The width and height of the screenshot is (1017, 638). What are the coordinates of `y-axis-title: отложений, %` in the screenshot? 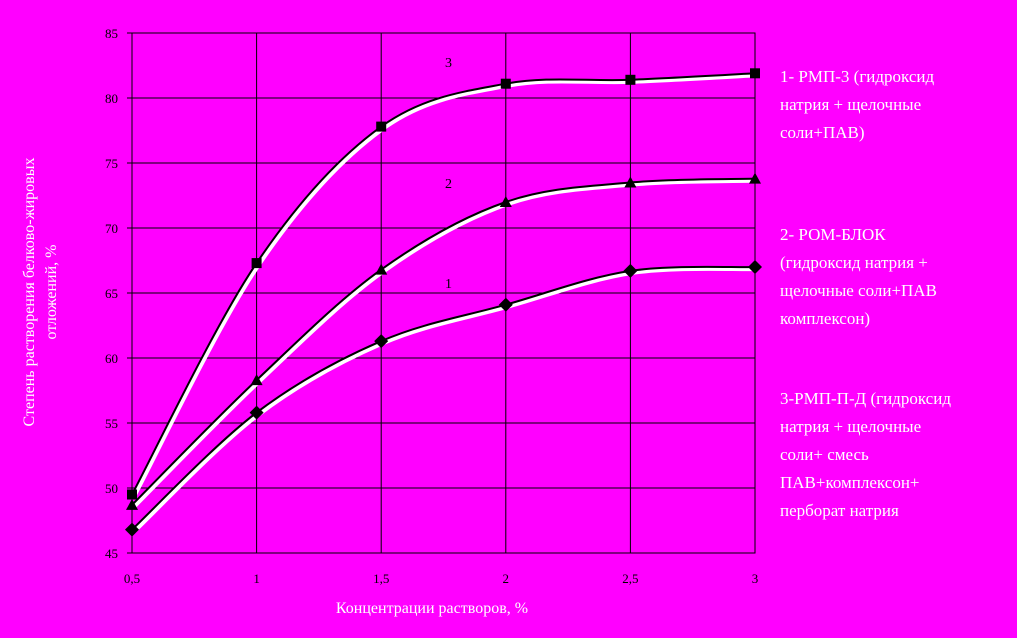 It's located at (51, 292).